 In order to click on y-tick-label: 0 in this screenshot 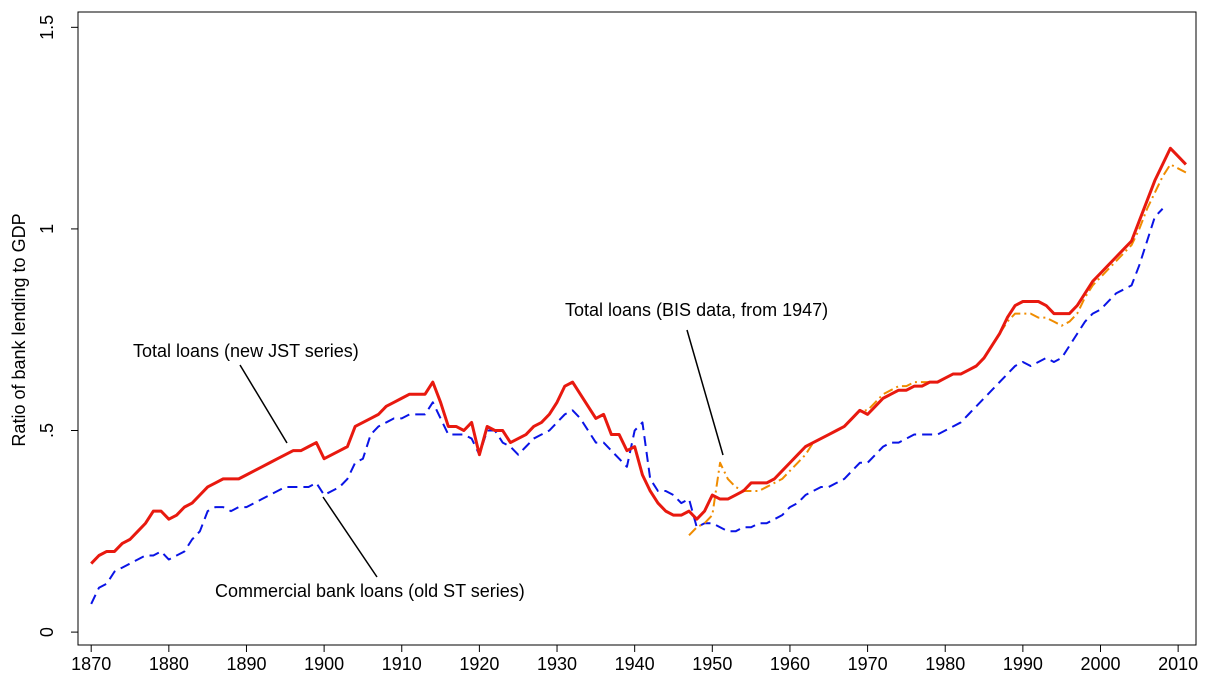, I will do `click(47, 632)`.